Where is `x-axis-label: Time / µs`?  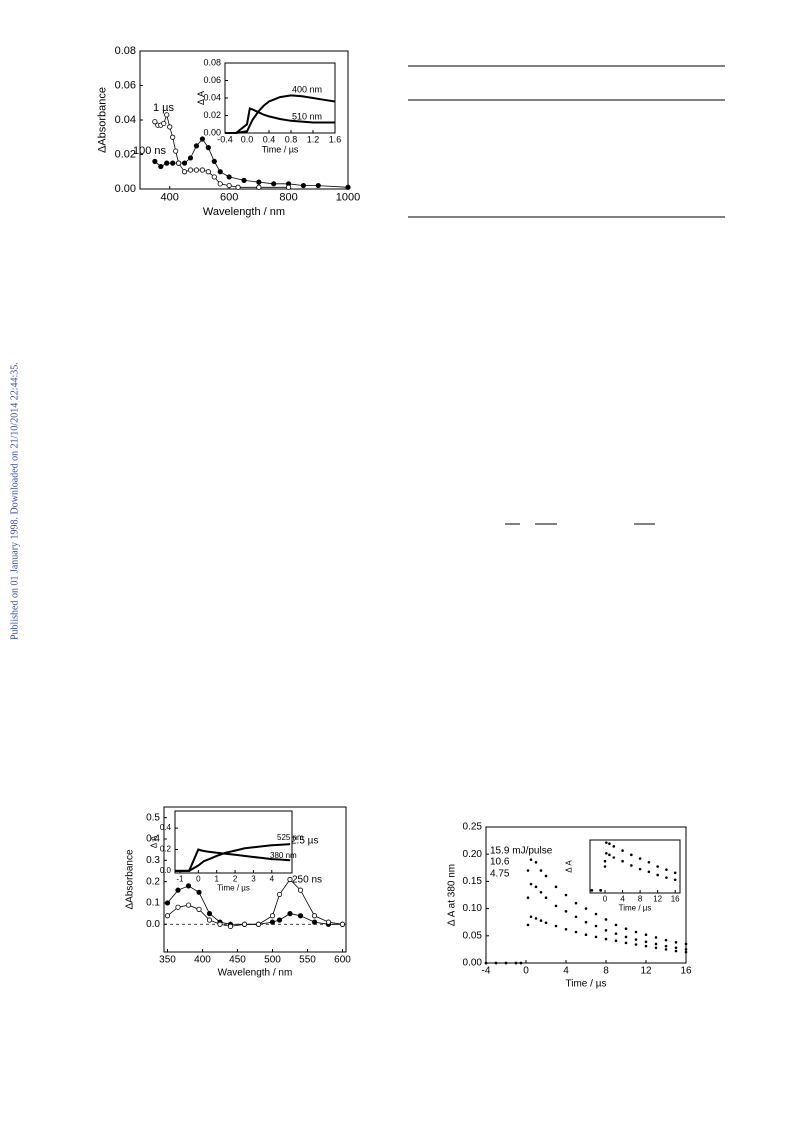 x-axis-label: Time / µs is located at coordinates (280, 149).